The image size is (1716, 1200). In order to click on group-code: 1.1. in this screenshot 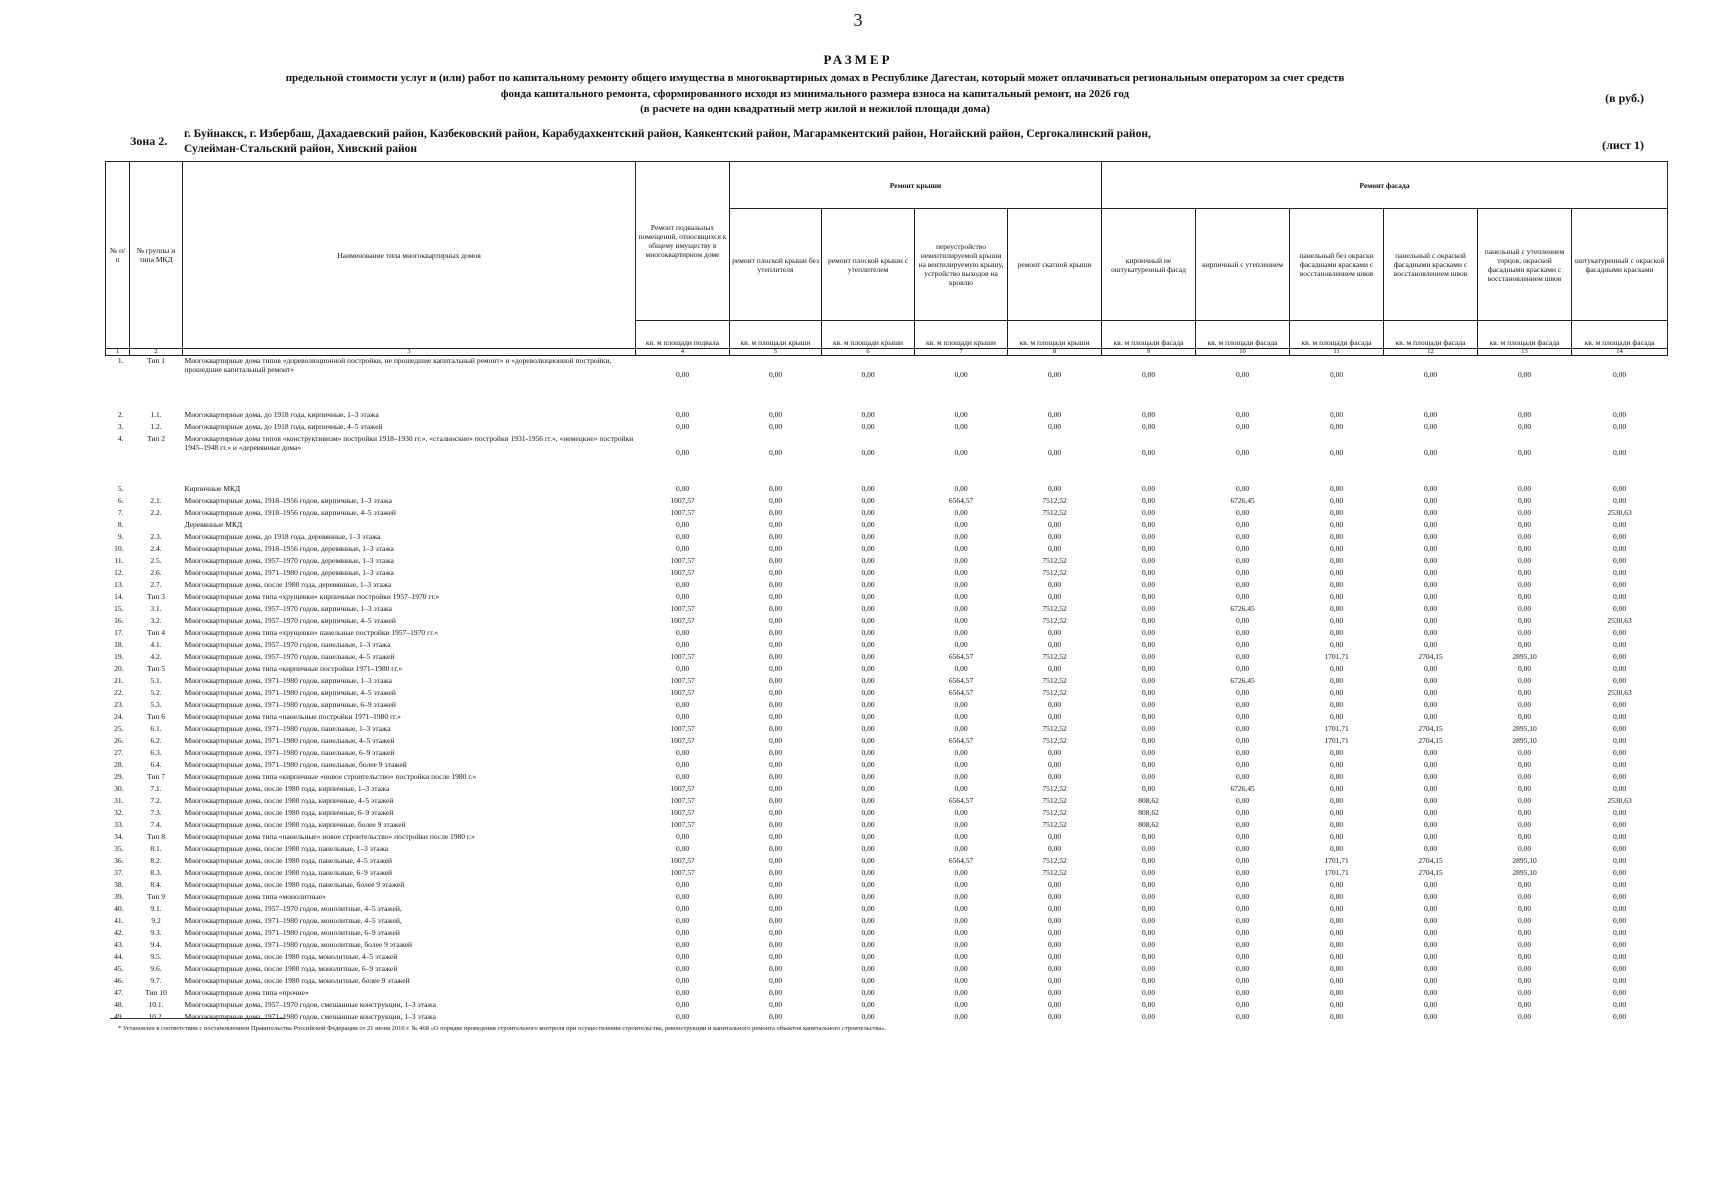, I will do `click(156, 414)`.